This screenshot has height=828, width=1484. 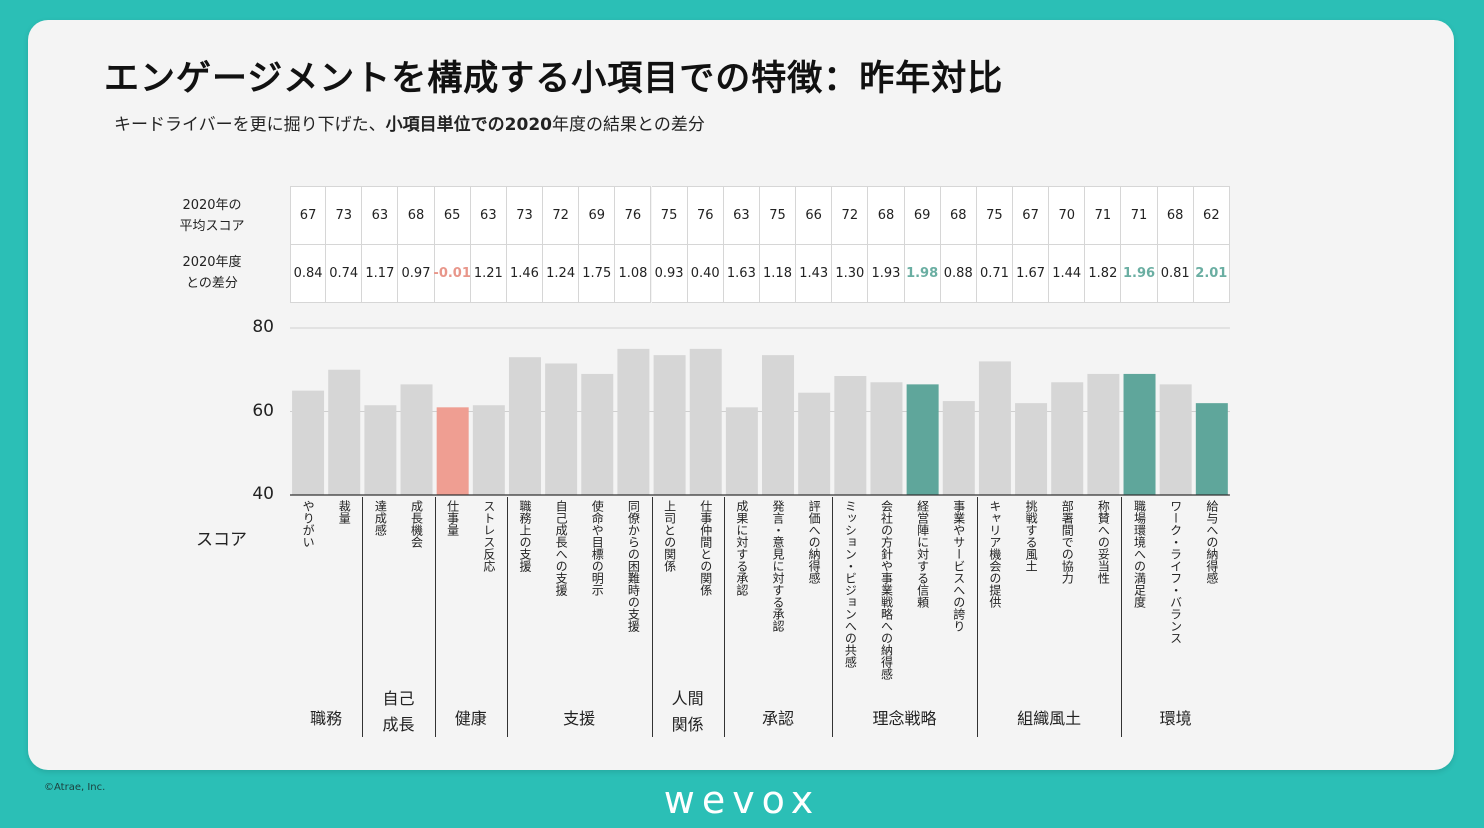 What do you see at coordinates (263, 494) in the screenshot?
I see `y-tick-label: 40` at bounding box center [263, 494].